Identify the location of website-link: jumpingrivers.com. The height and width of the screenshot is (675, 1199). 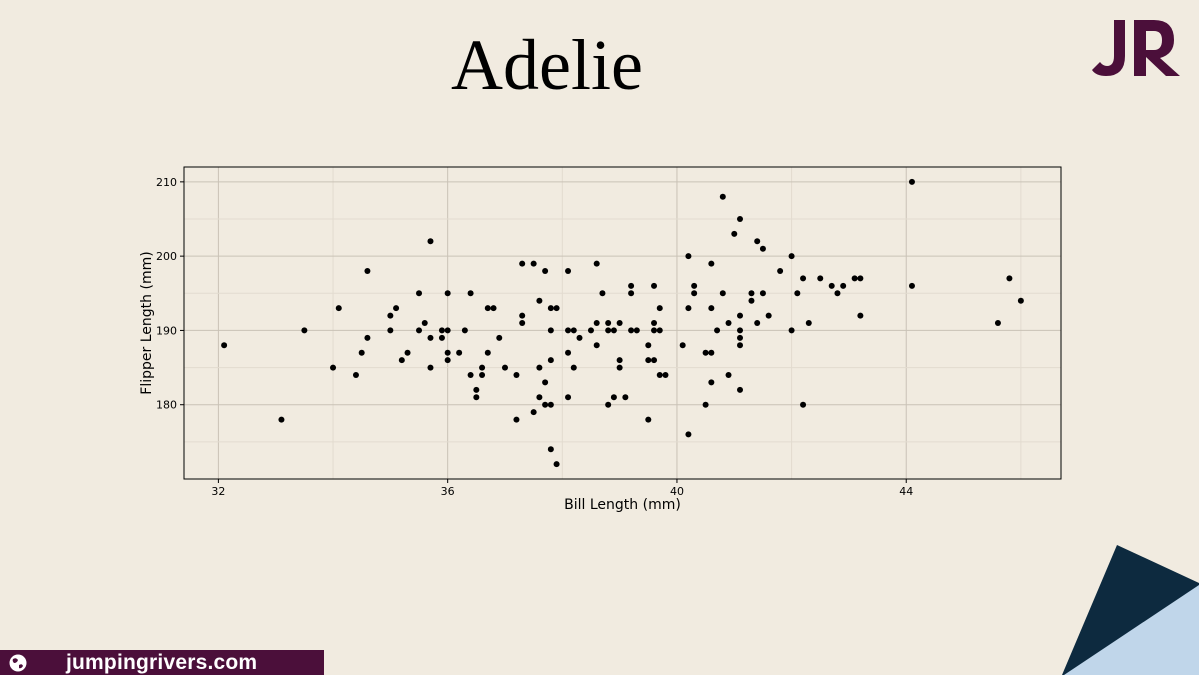
(162, 662).